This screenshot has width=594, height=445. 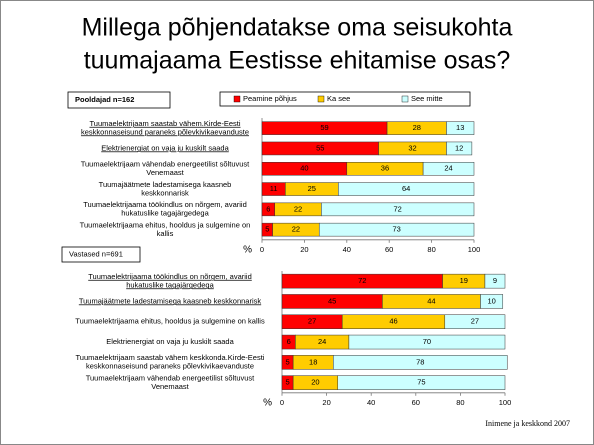 I want to click on value-label: 11, so click(x=274, y=188).